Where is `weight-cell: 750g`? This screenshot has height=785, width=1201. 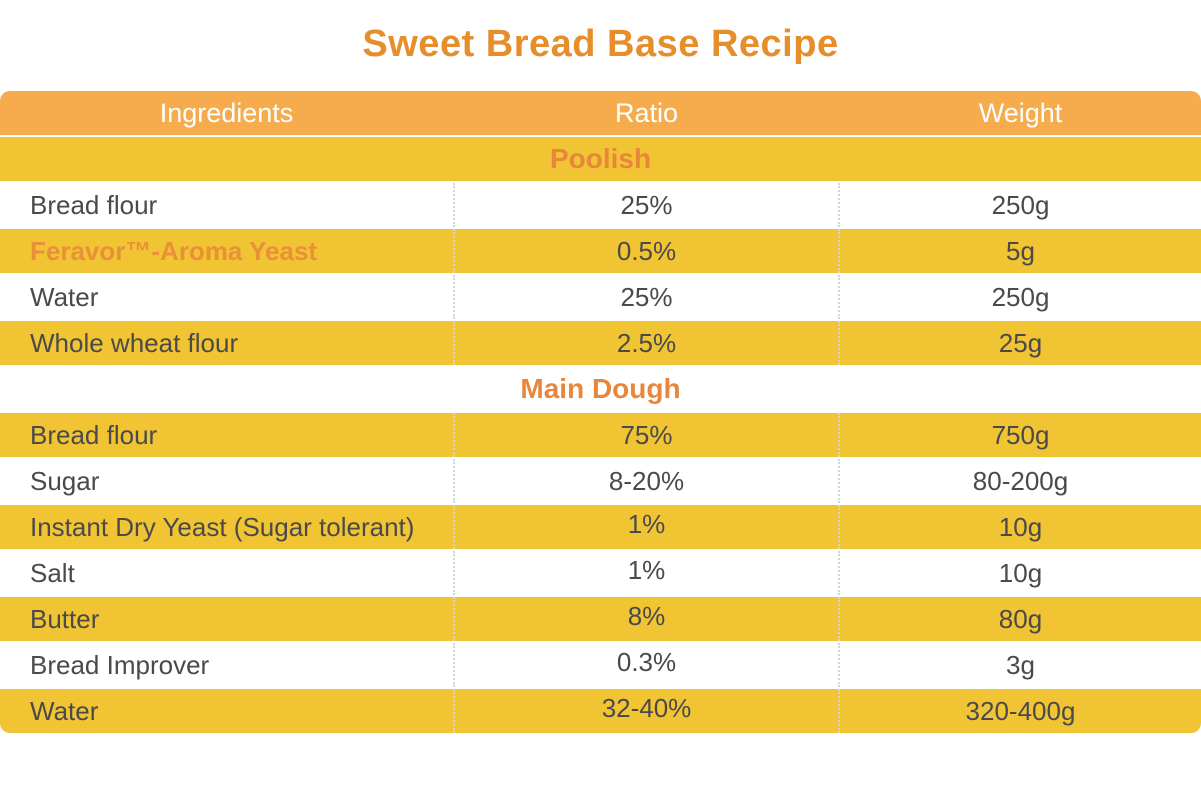
weight-cell: 750g is located at coordinates (1020, 435).